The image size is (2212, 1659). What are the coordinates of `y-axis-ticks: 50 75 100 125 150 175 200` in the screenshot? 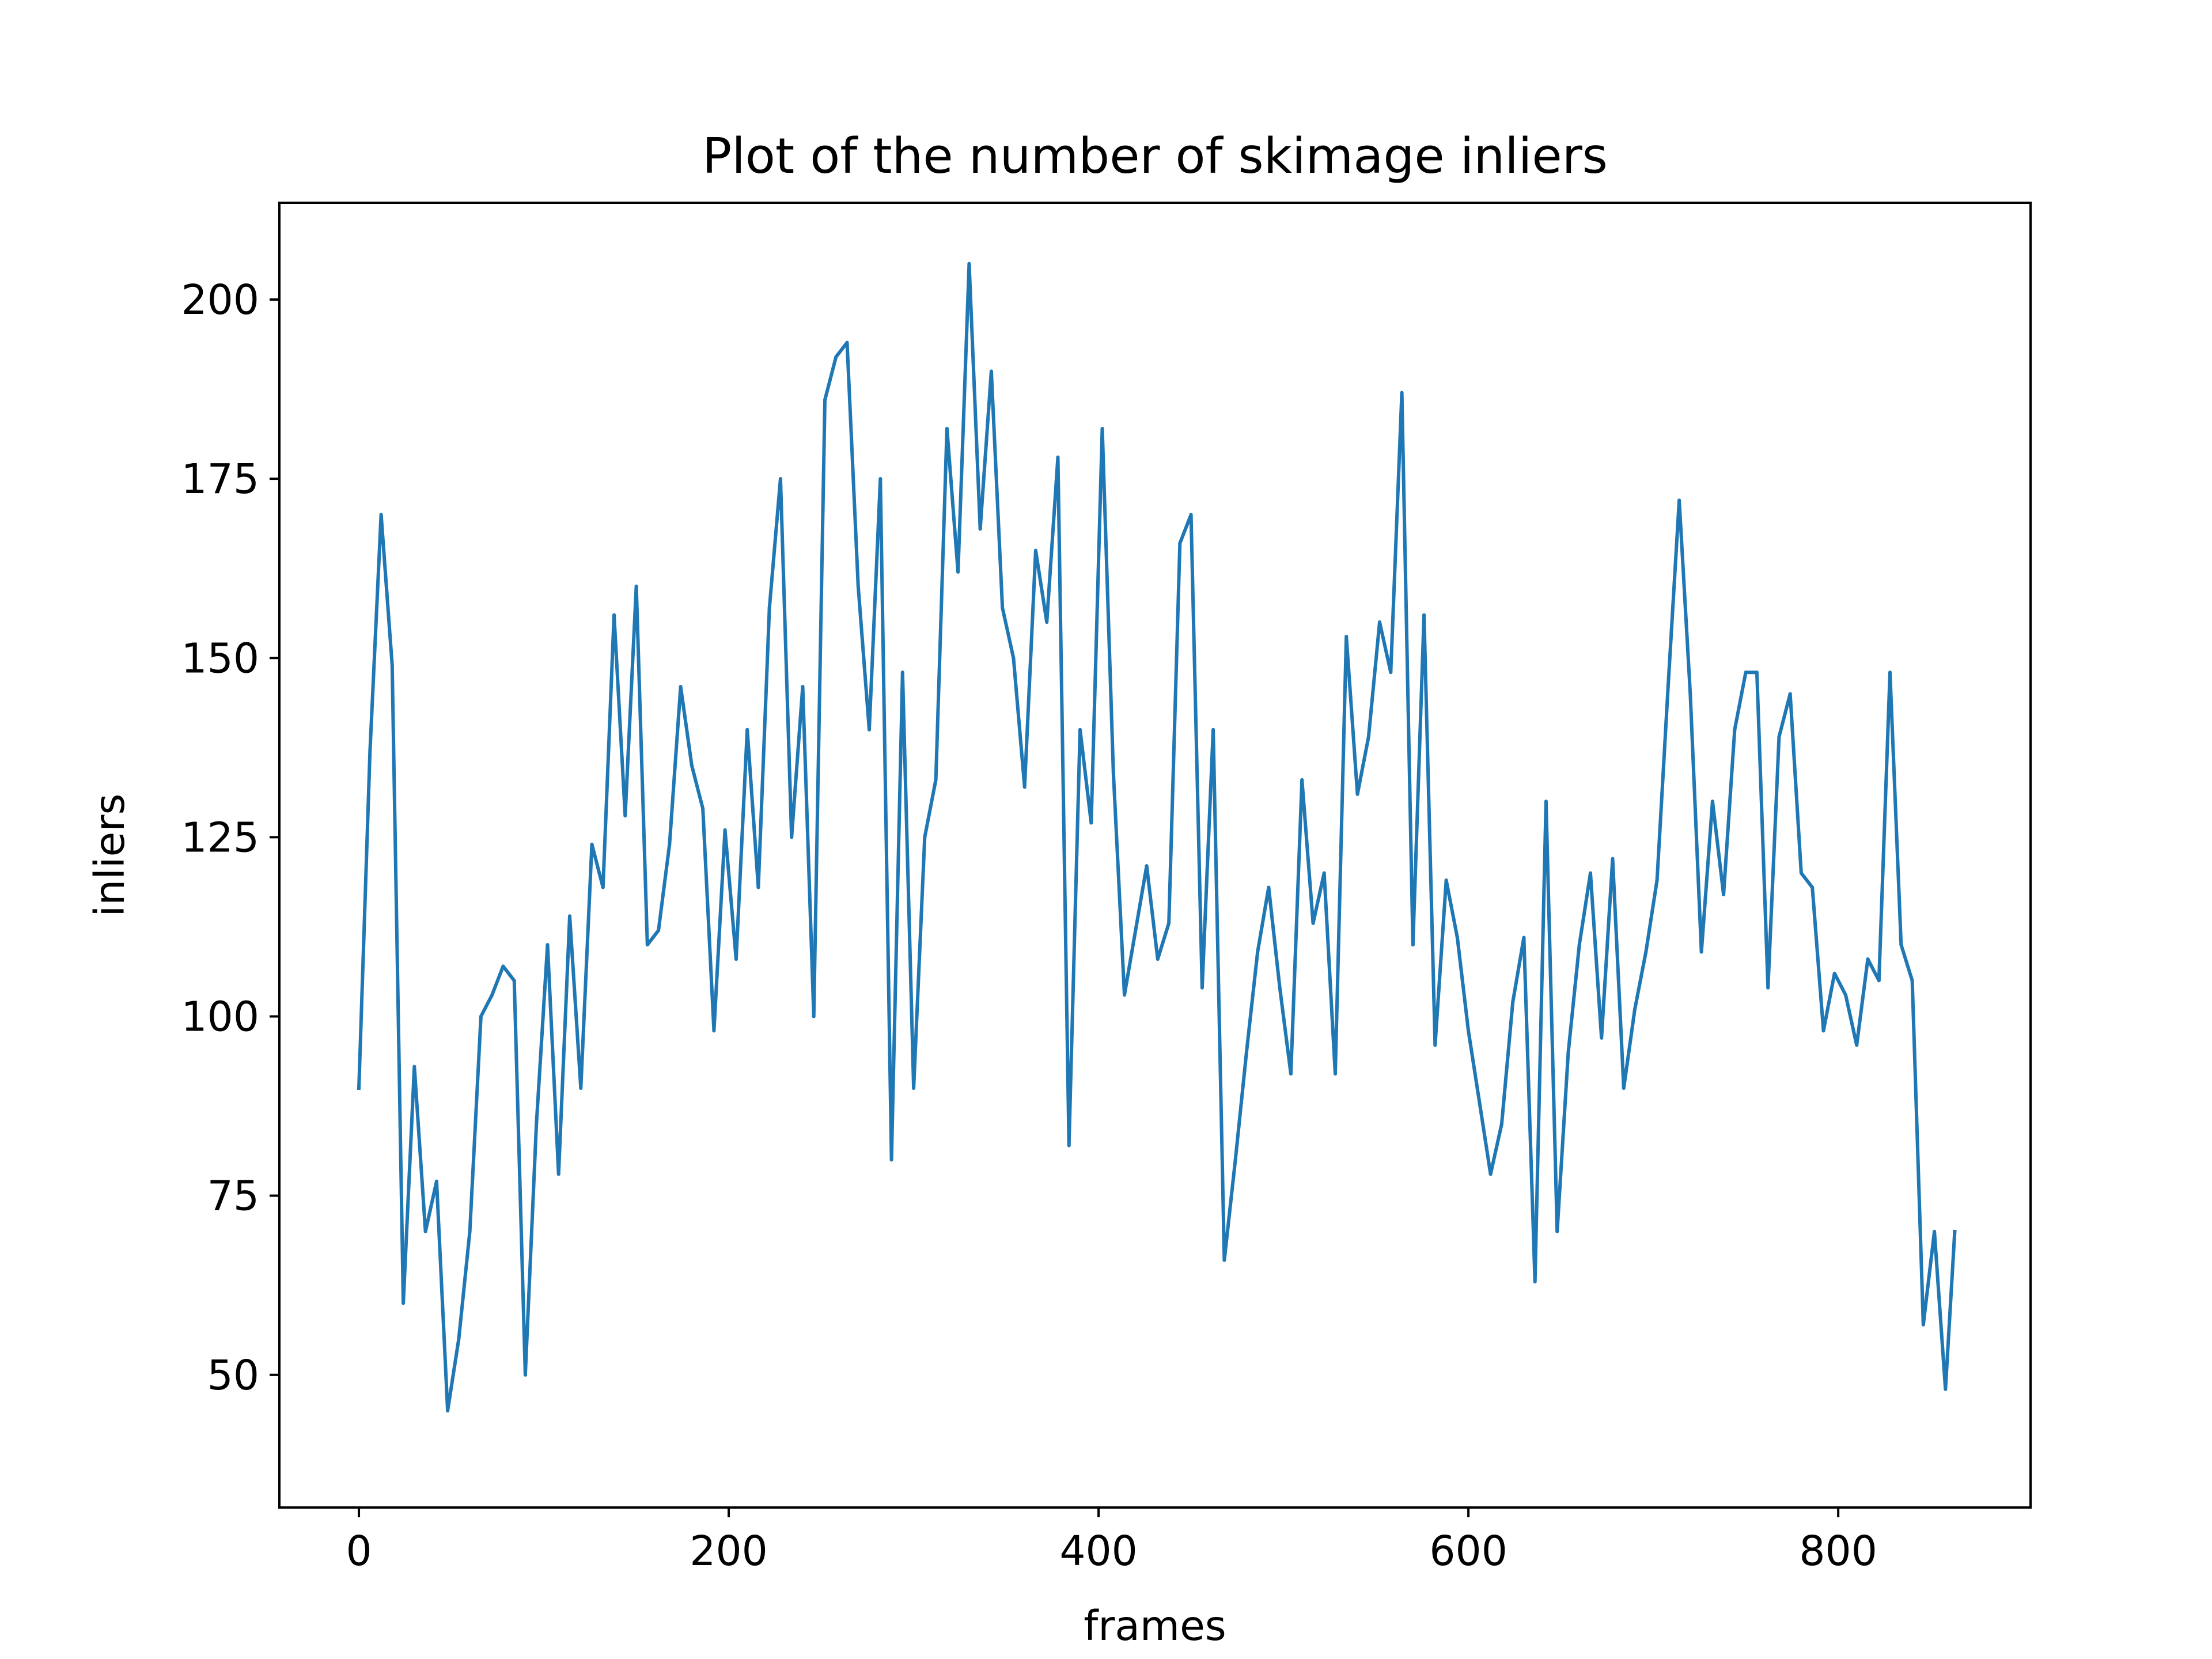 It's located at (230, 837).